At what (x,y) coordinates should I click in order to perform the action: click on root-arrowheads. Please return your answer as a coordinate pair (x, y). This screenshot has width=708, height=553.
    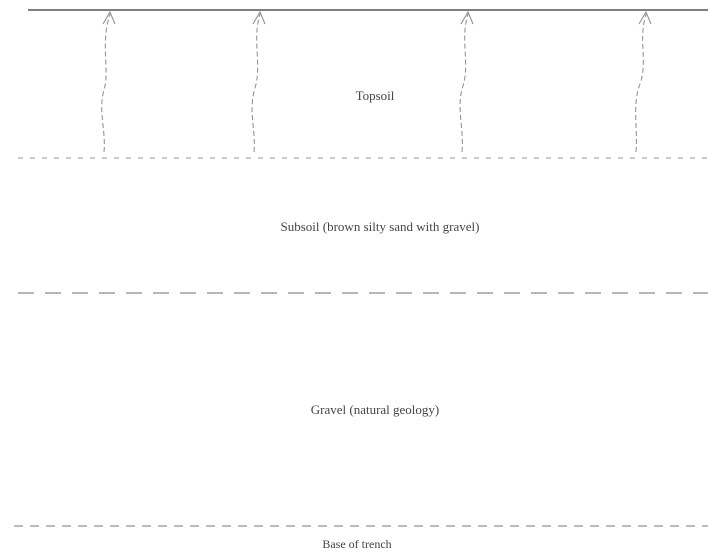
    Looking at the image, I should click on (377, 17).